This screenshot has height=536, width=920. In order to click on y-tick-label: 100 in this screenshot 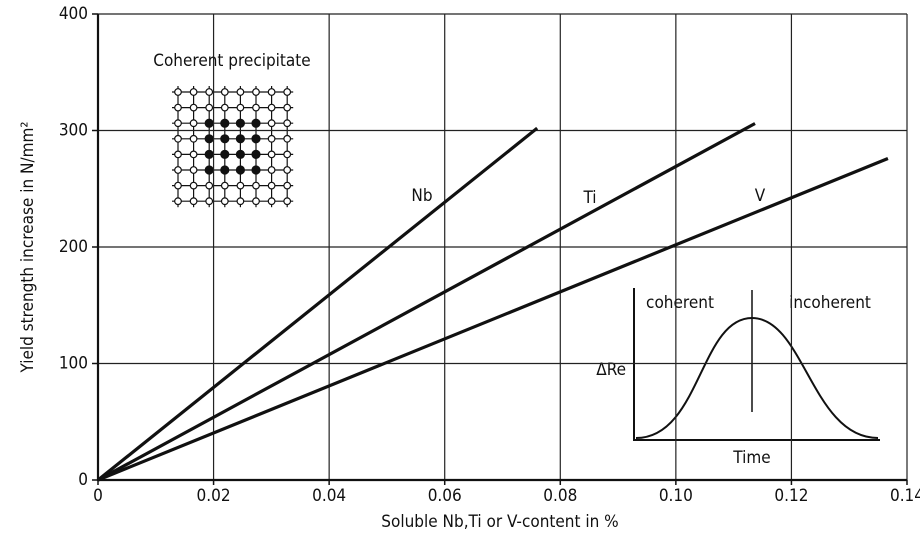, I will do `click(73, 364)`.